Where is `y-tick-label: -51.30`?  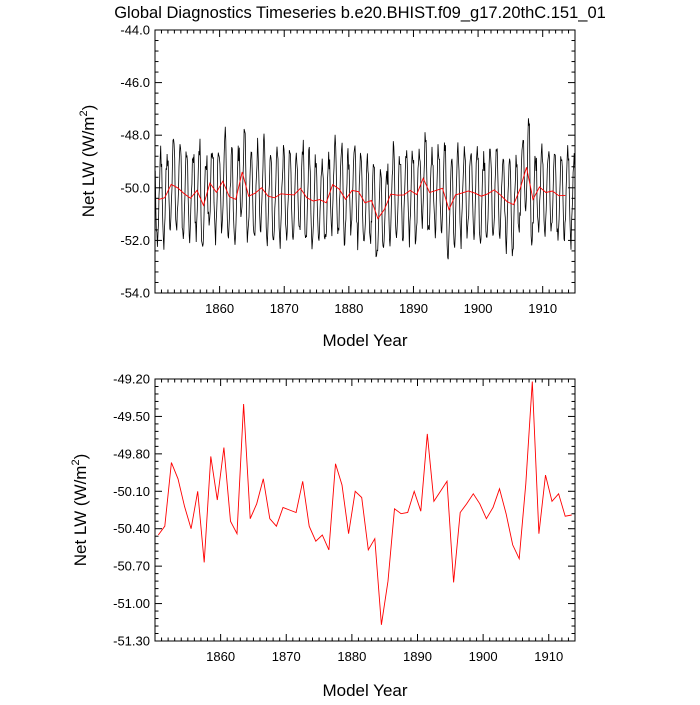
y-tick-label: -51.30 is located at coordinates (131, 641).